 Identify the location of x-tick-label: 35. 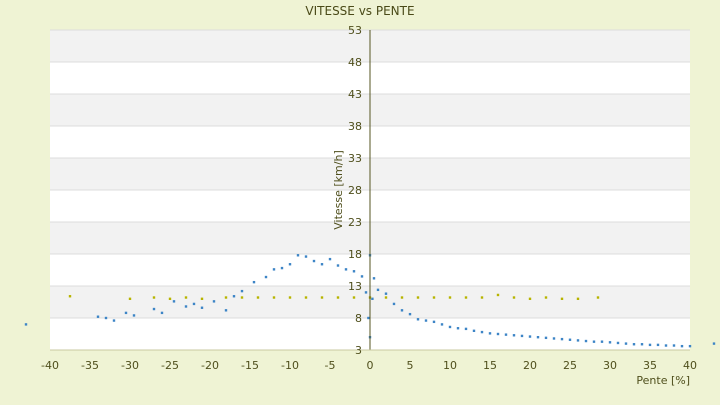
(650, 365).